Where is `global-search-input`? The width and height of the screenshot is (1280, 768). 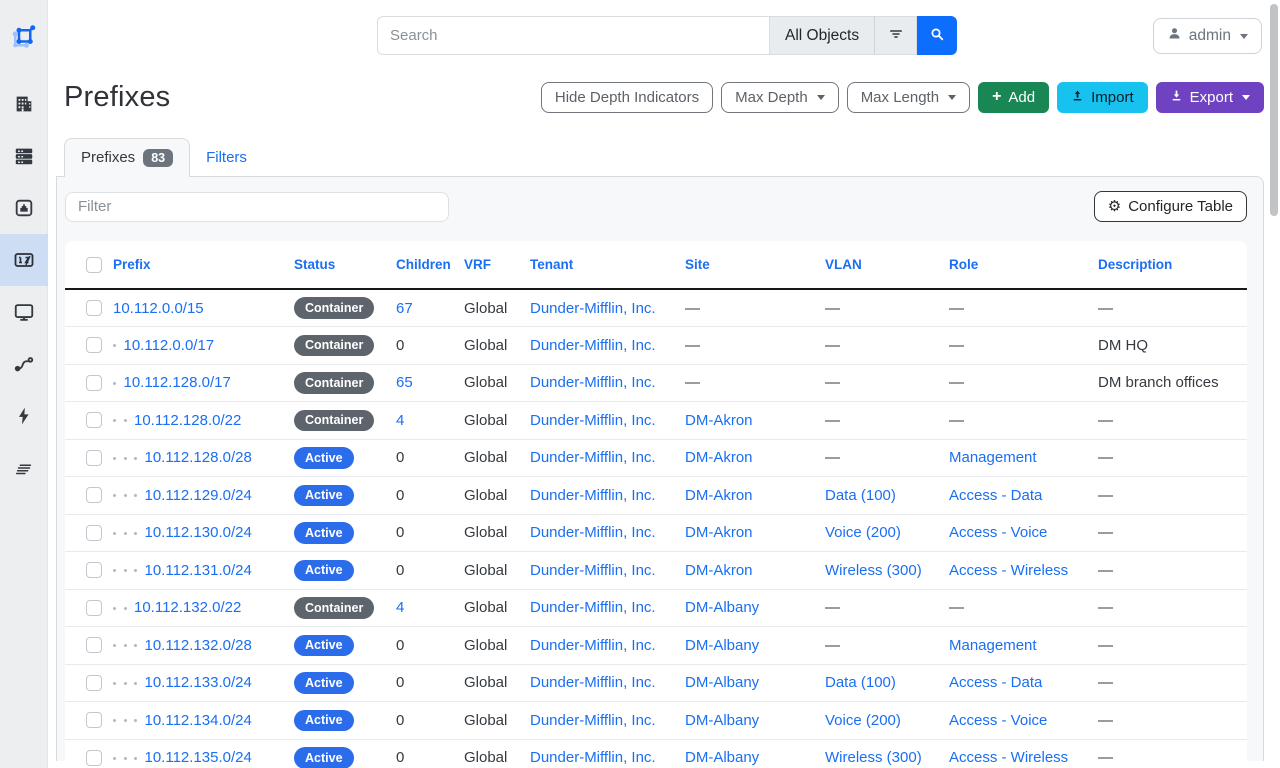
global-search-input is located at coordinates (573, 35).